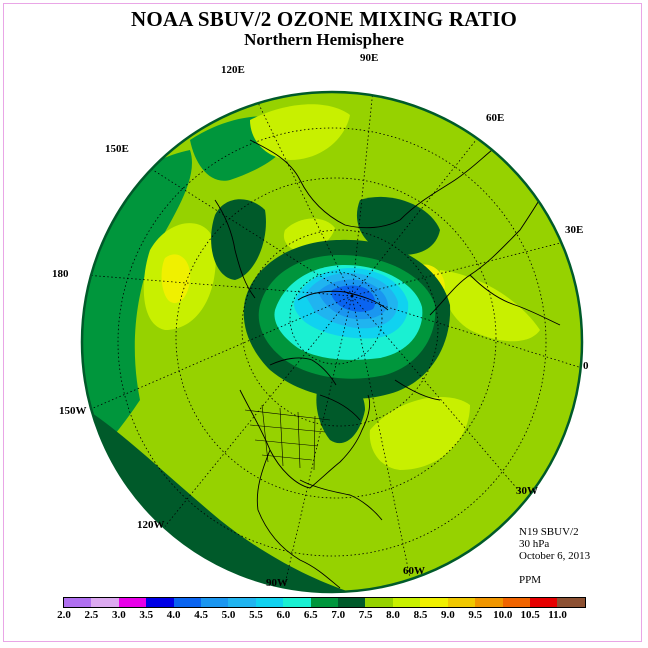 The height and width of the screenshot is (648, 648). What do you see at coordinates (393, 615) in the screenshot?
I see `colorbar-tick-label: 8.0` at bounding box center [393, 615].